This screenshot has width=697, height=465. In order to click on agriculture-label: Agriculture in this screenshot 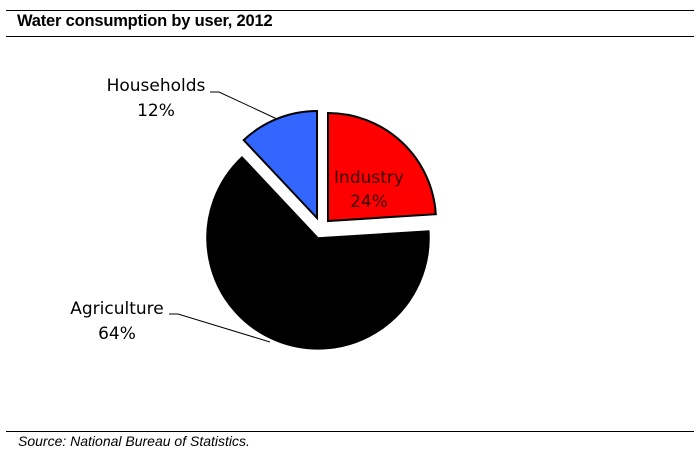, I will do `click(117, 309)`.